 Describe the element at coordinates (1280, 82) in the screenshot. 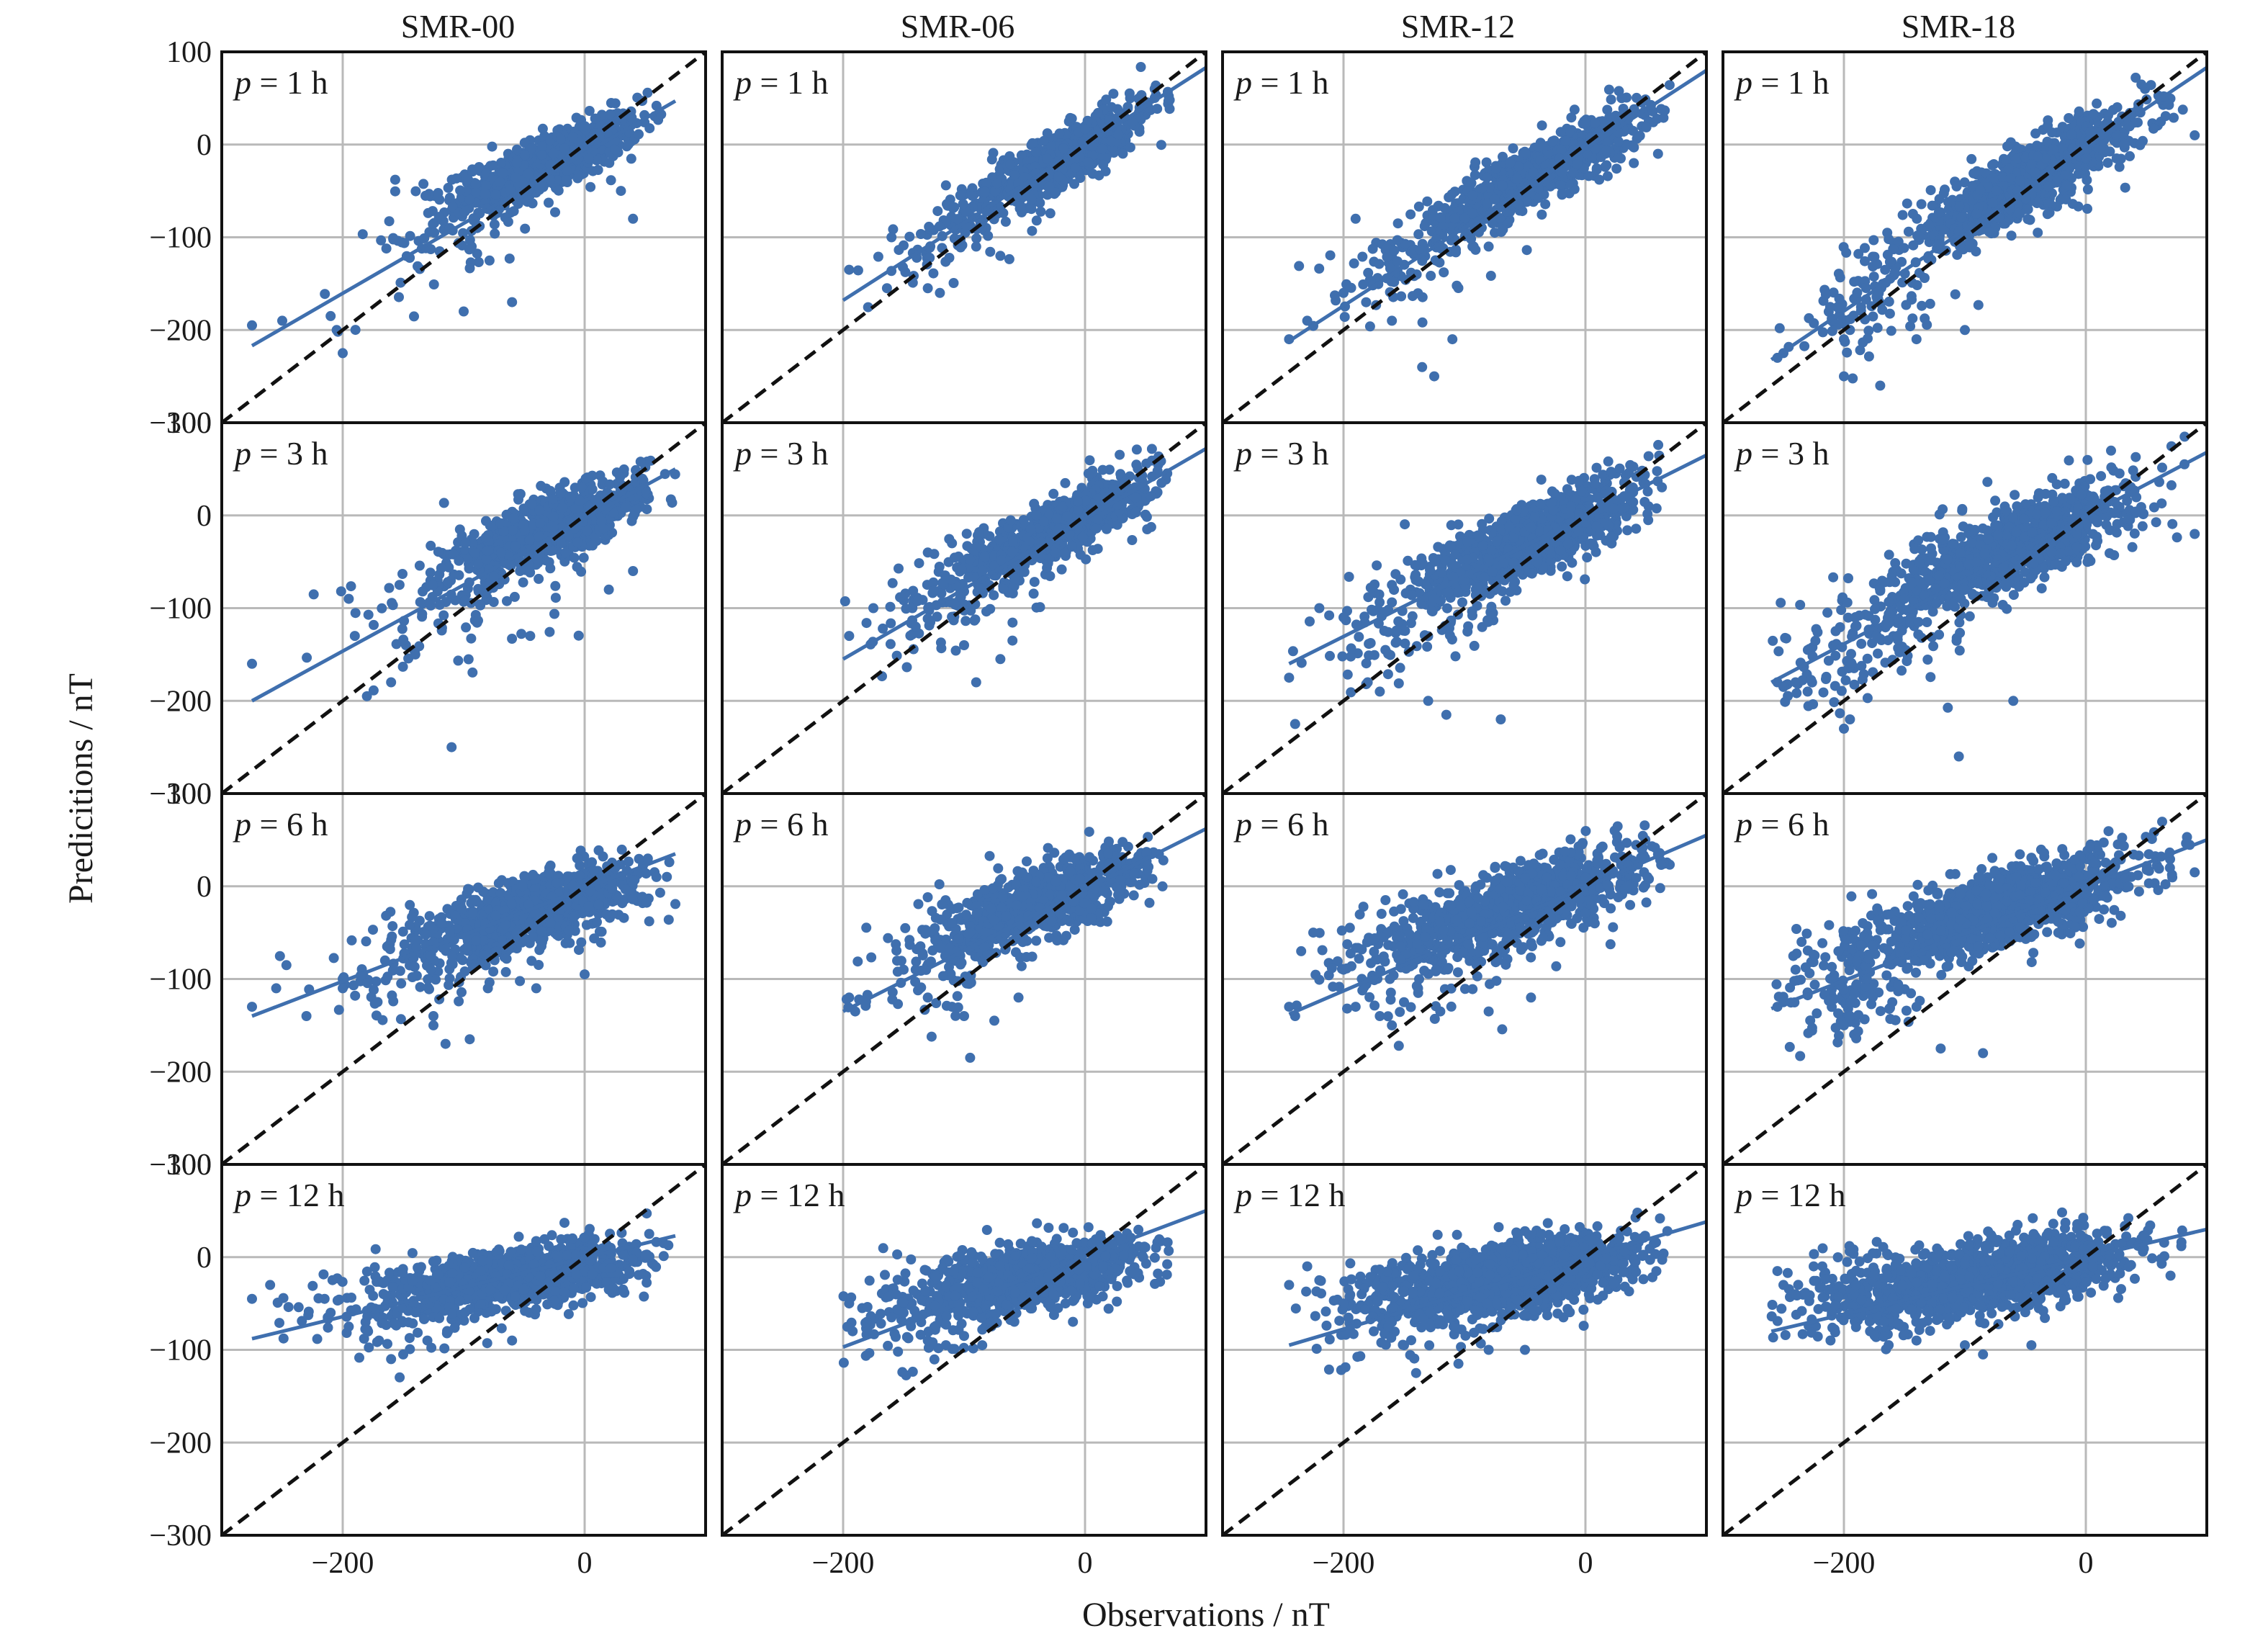

I see `panel-annotation: p = 1 h` at that location.